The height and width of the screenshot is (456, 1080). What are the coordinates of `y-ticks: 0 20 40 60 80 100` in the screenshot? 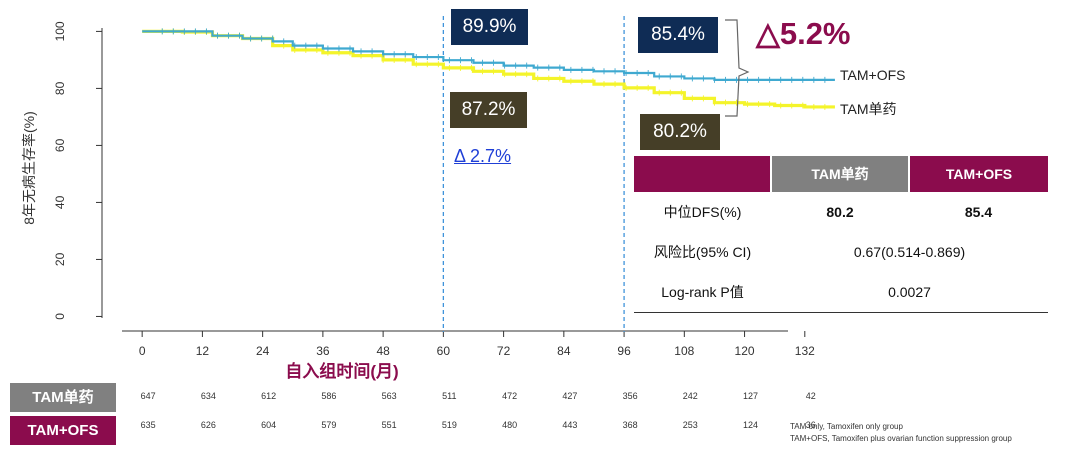 It's located at (77, 170).